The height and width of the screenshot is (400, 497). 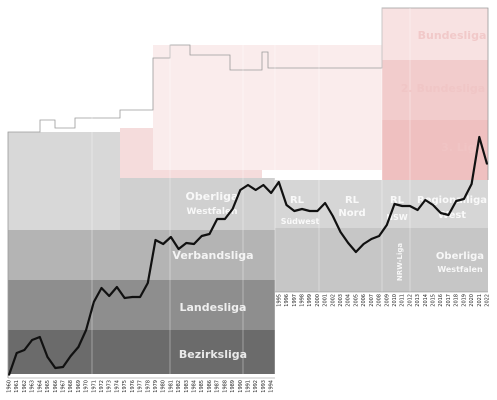 I want to click on tick-label: 1991, so click(x=249, y=386).